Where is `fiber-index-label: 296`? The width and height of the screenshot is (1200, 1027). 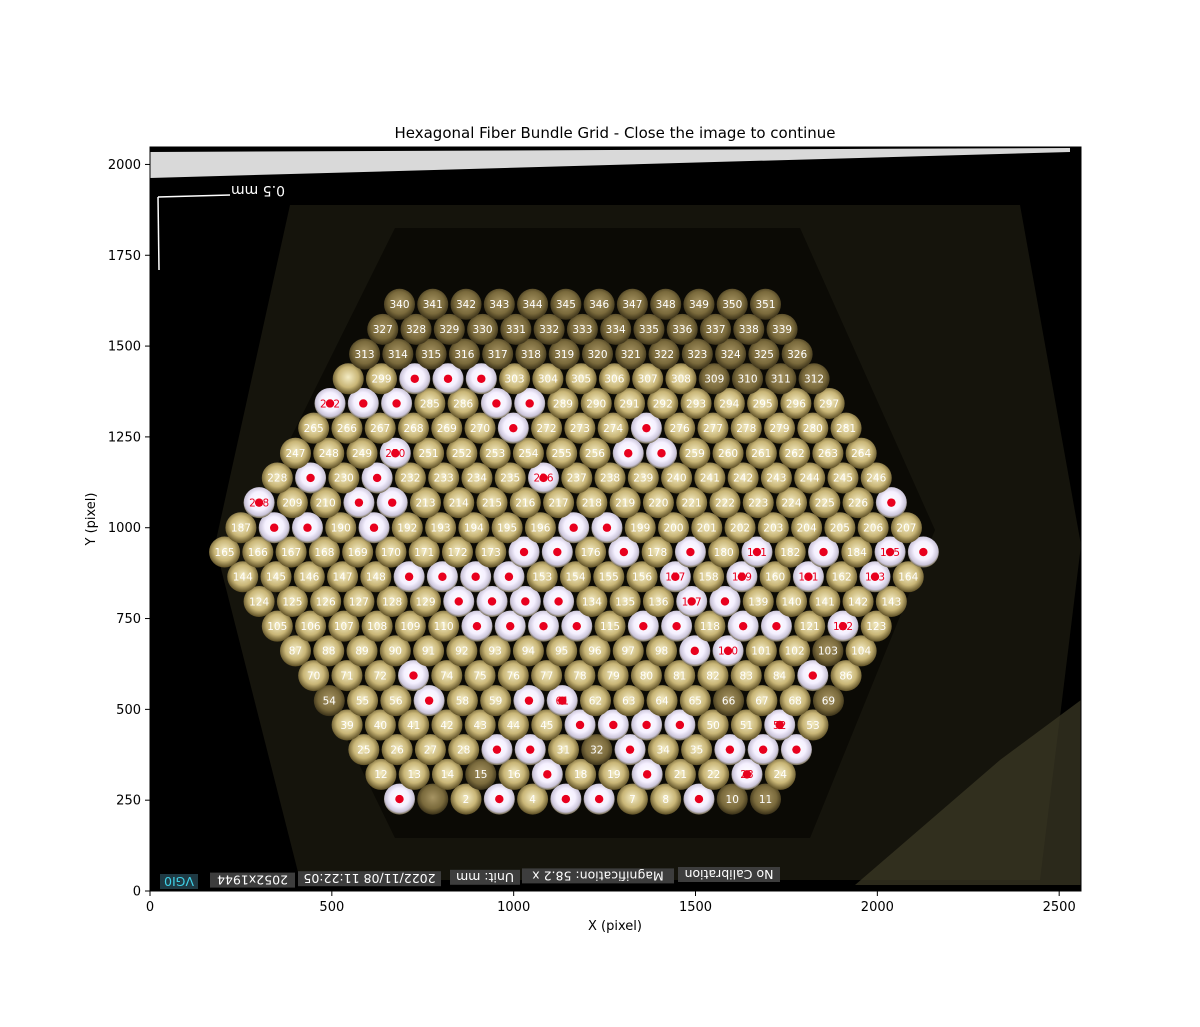 fiber-index-label: 296 is located at coordinates (796, 404).